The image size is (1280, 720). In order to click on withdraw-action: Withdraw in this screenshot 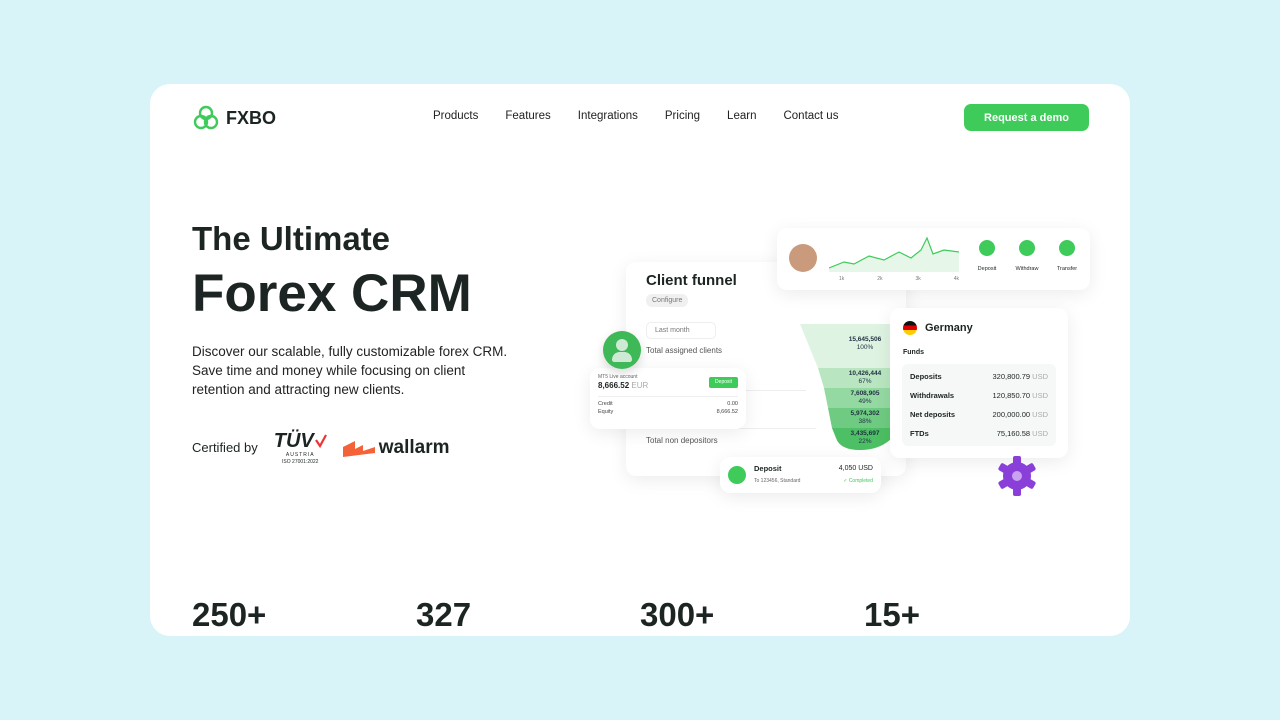, I will do `click(1027, 256)`.